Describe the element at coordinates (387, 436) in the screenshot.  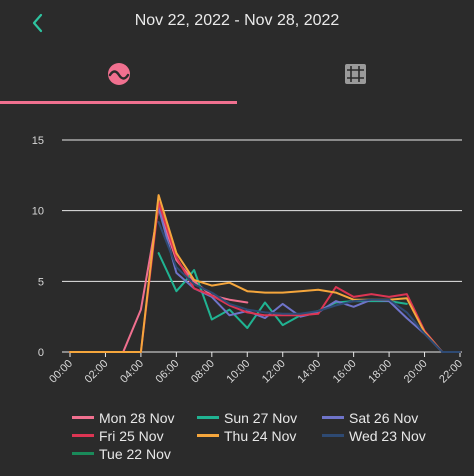
I see `legend-label: Wed 23 Nov` at that location.